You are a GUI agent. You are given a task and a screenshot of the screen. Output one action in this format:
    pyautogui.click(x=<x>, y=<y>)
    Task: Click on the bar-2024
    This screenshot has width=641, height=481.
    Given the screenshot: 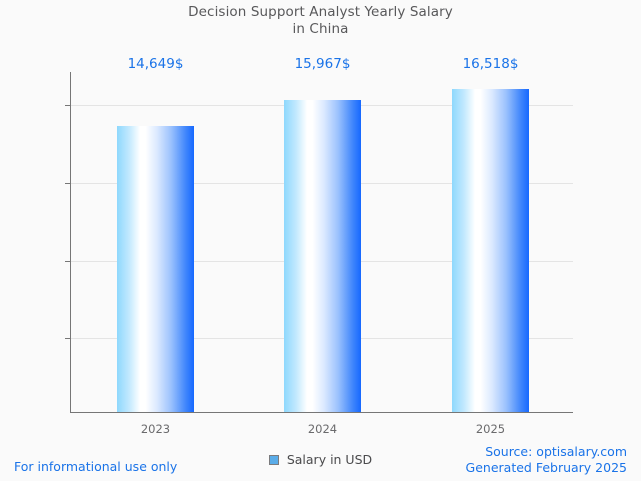 What is the action you would take?
    pyautogui.click(x=322, y=256)
    